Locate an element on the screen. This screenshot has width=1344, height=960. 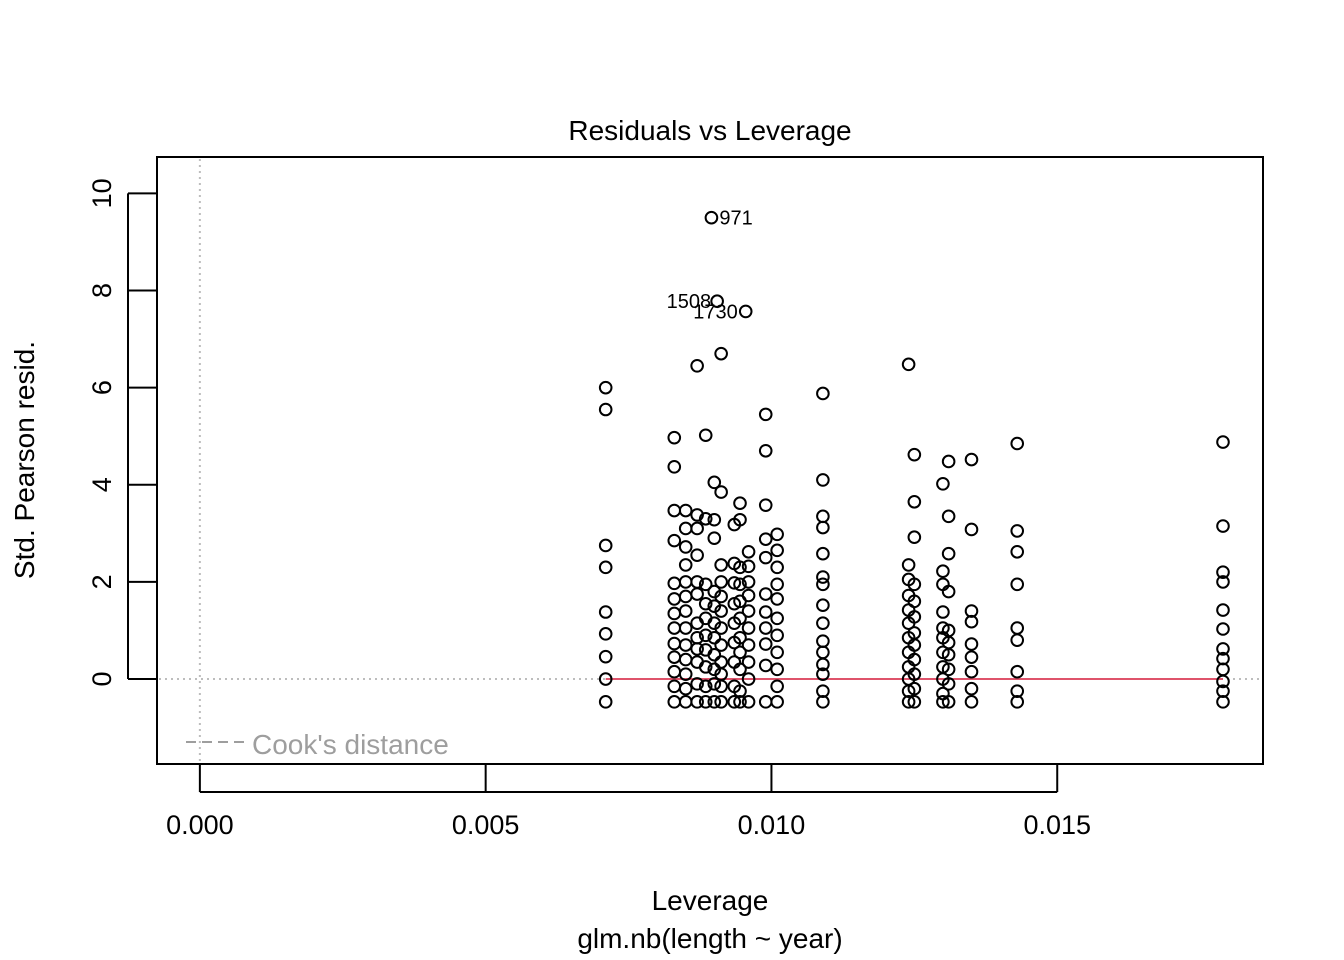
x-tick-label: 0.005 is located at coordinates (486, 825).